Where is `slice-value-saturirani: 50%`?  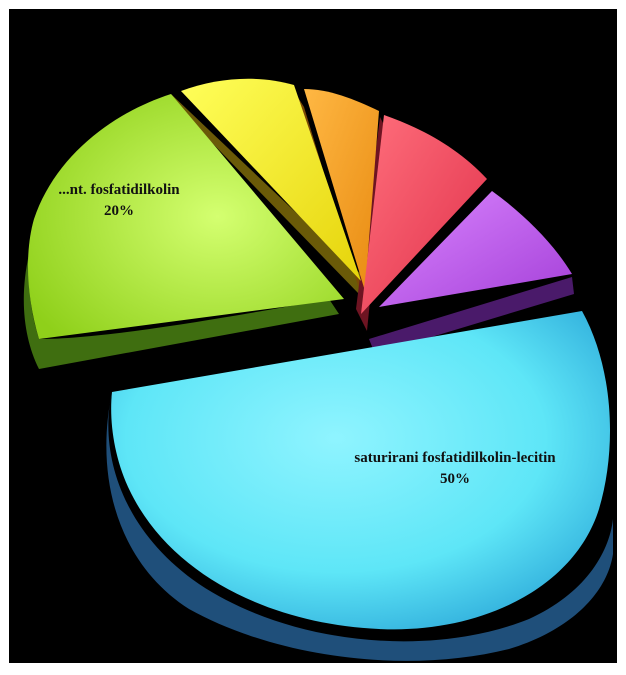 slice-value-saturirani: 50% is located at coordinates (455, 479).